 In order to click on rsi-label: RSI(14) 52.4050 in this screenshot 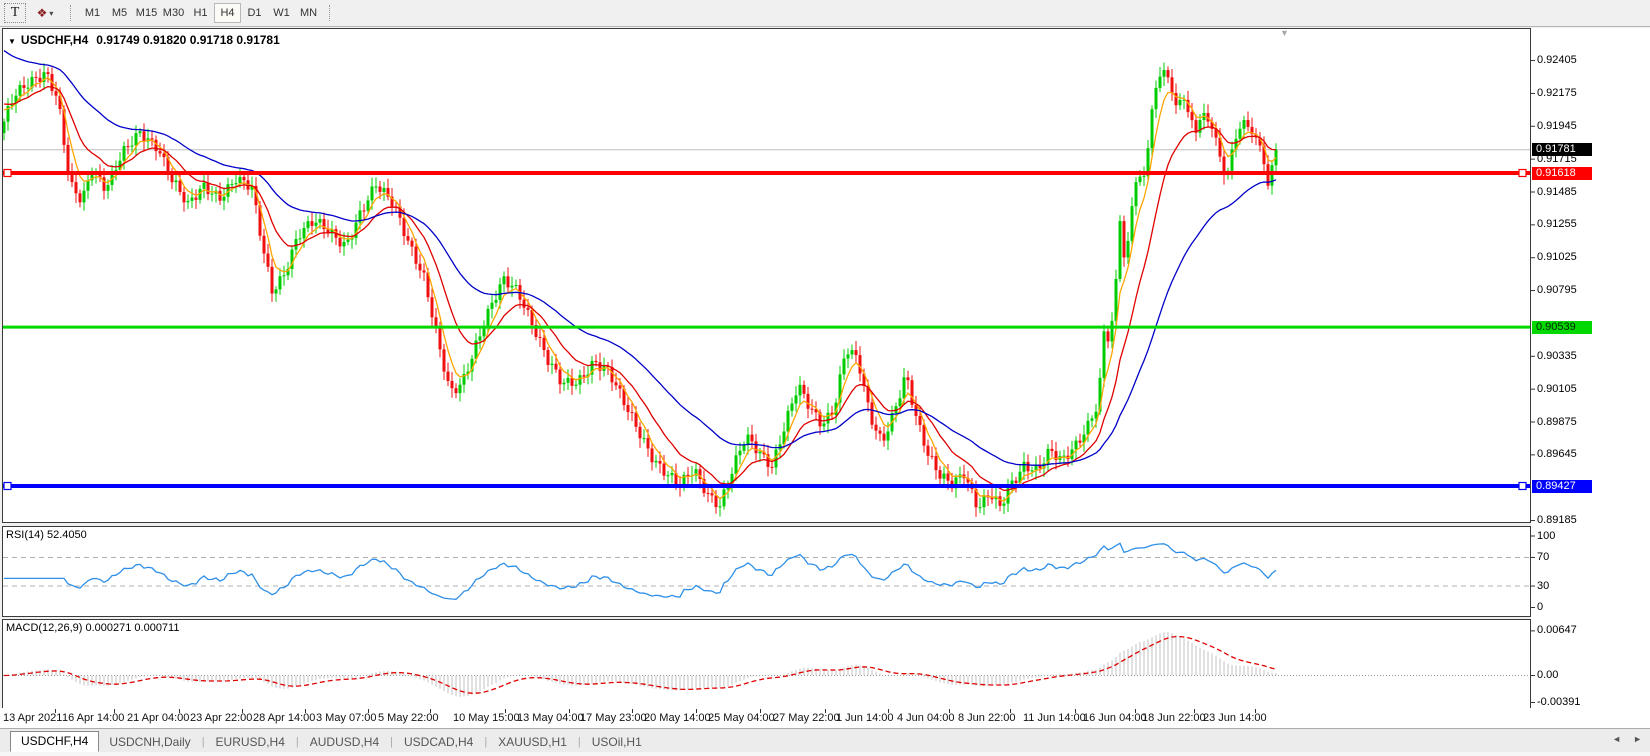, I will do `click(46, 535)`.